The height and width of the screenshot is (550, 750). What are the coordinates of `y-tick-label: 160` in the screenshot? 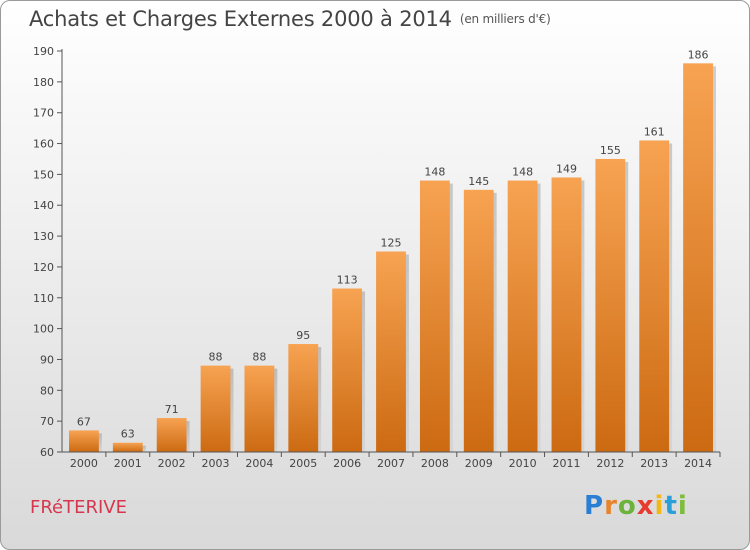 It's located at (43, 144).